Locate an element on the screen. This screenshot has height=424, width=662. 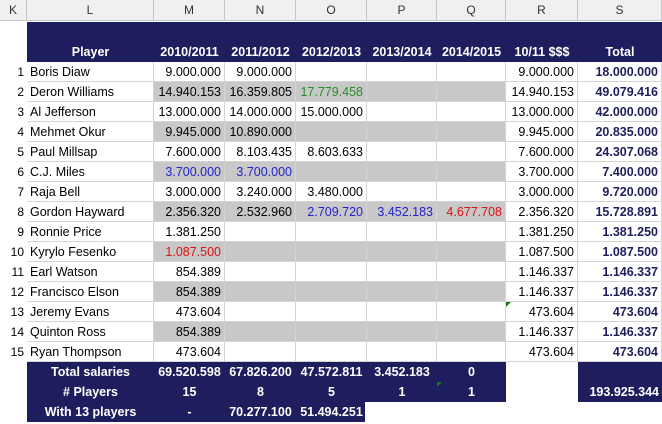
player-name-cell: C.J. Miles is located at coordinates (90, 172).